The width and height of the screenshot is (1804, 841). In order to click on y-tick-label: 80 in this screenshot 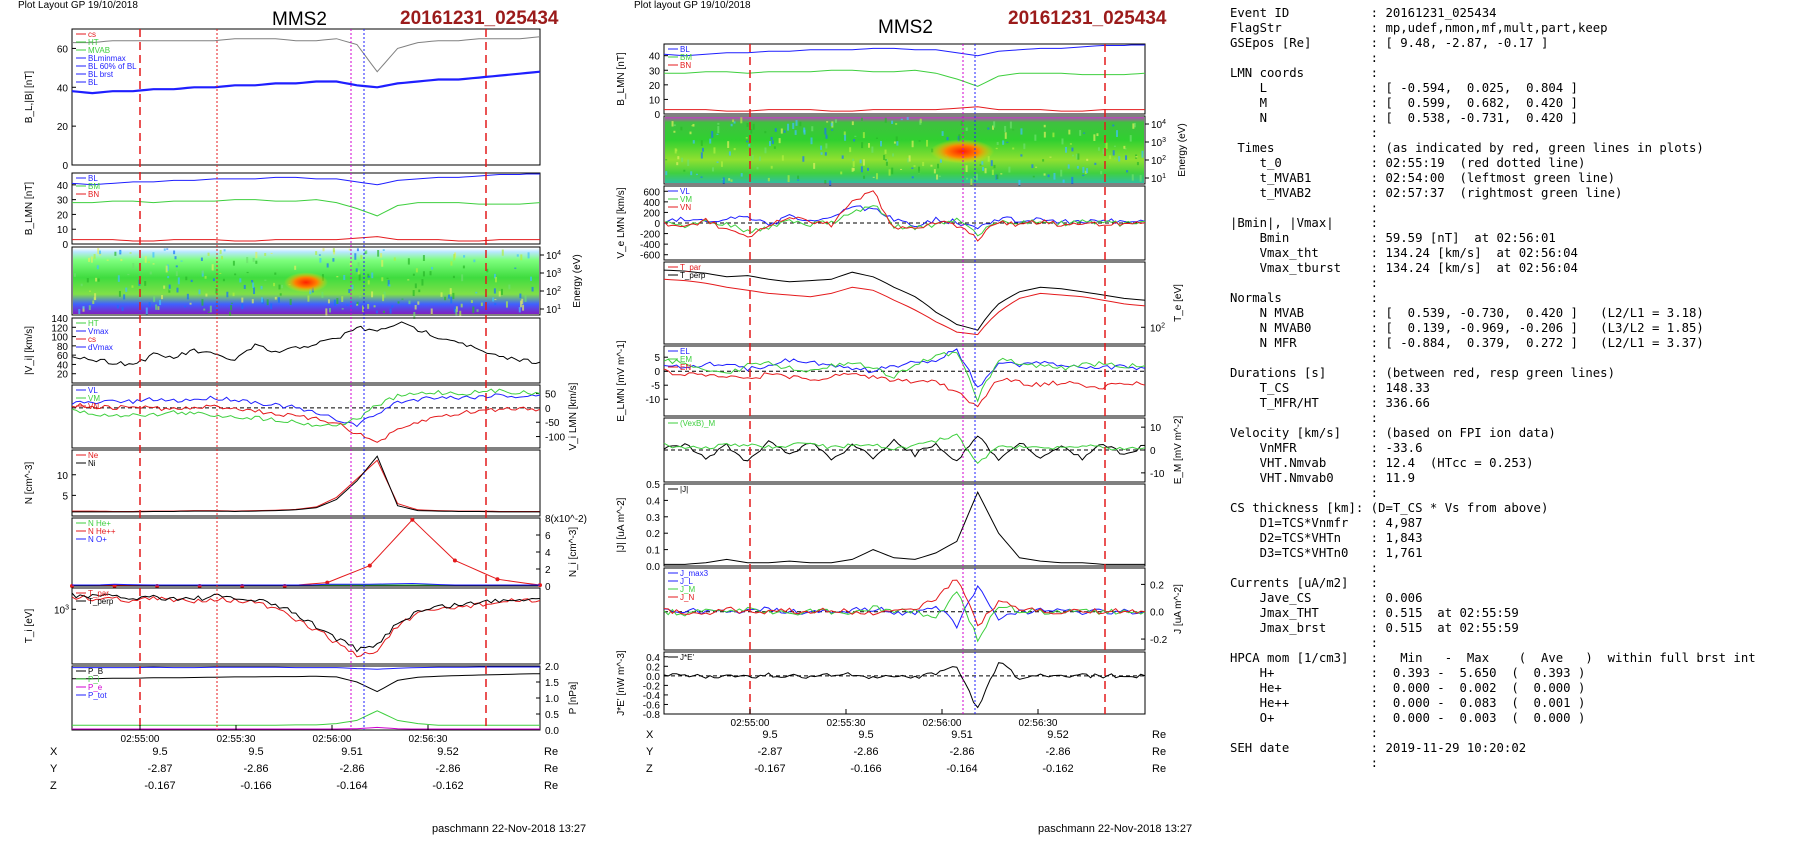, I will do `click(63, 347)`.